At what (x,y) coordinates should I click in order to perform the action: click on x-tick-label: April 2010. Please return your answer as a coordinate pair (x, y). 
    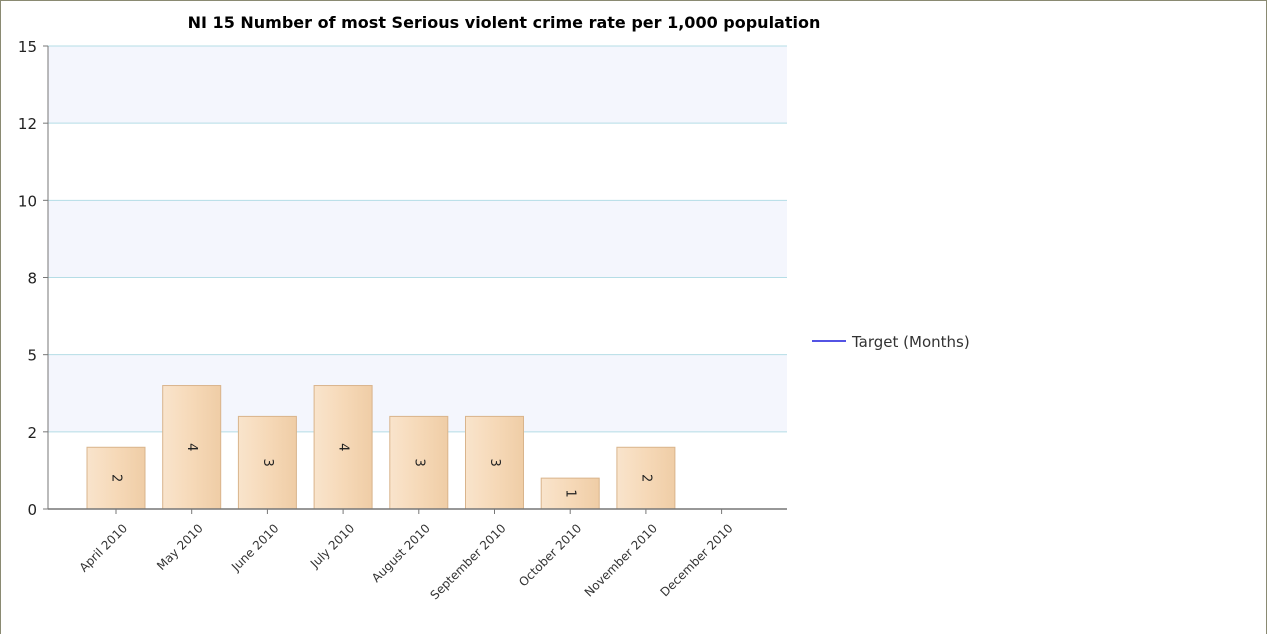
    Looking at the image, I should click on (104, 548).